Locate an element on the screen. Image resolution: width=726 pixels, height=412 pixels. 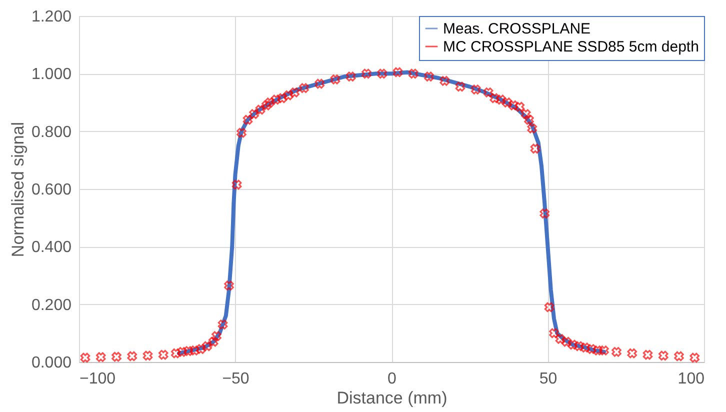
legend-label: MC CROSSPLANE SSD85 5cm depth is located at coordinates (571, 47).